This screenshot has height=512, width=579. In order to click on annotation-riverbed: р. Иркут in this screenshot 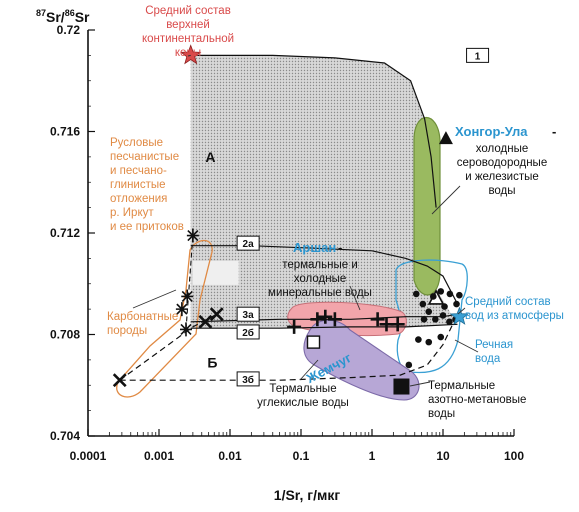, I will do `click(132, 213)`.